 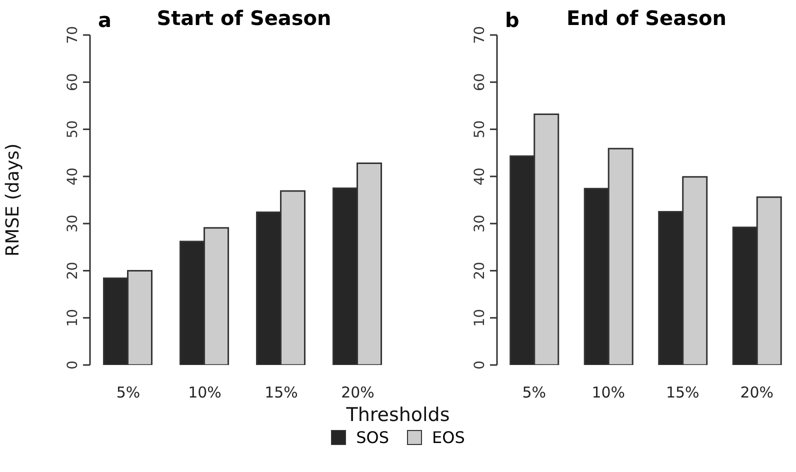 I want to click on chart-title: End of Season, so click(x=646, y=18).